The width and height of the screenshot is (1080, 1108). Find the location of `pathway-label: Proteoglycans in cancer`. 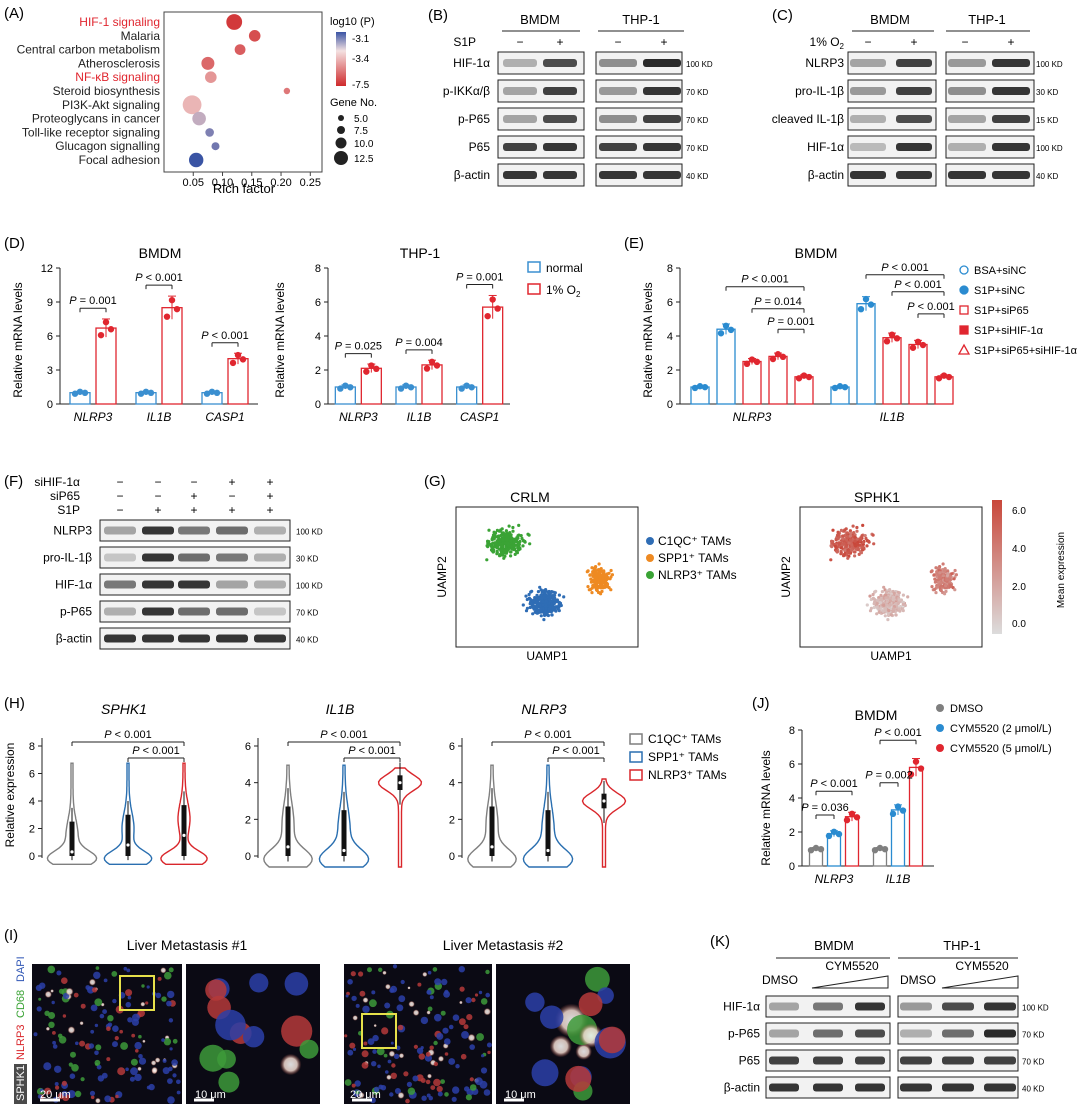

pathway-label: Proteoglycans in cancer is located at coordinates (96, 119).